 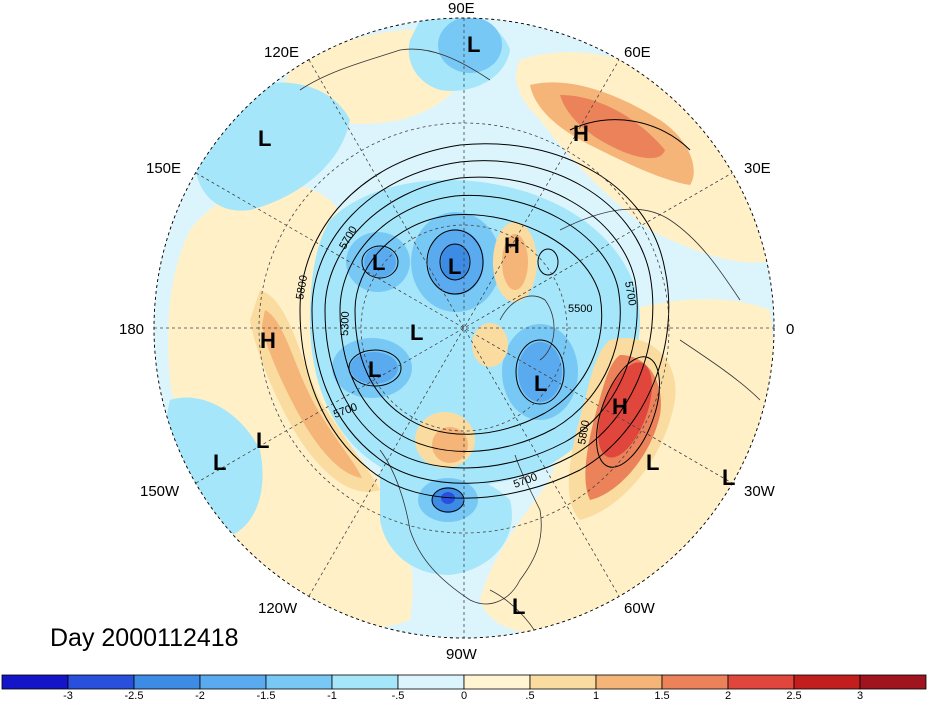 What do you see at coordinates (760, 491) in the screenshot?
I see `longitude-label: 30W` at bounding box center [760, 491].